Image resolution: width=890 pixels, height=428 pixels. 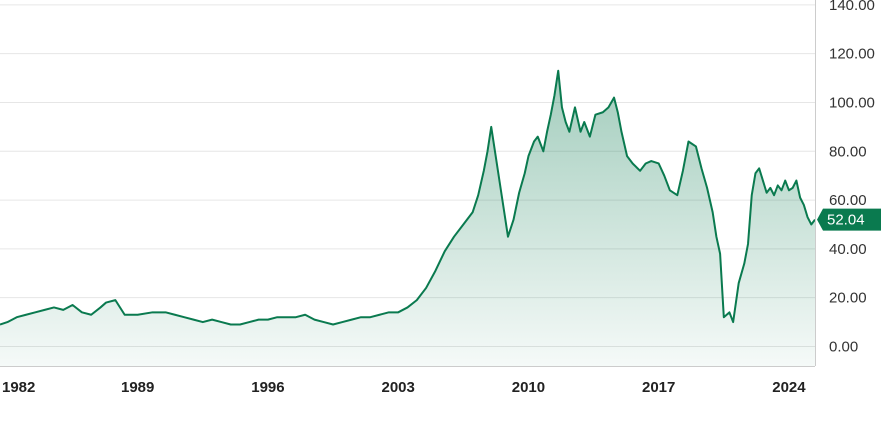 What do you see at coordinates (848, 151) in the screenshot?
I see `y-tick-label: 80.00` at bounding box center [848, 151].